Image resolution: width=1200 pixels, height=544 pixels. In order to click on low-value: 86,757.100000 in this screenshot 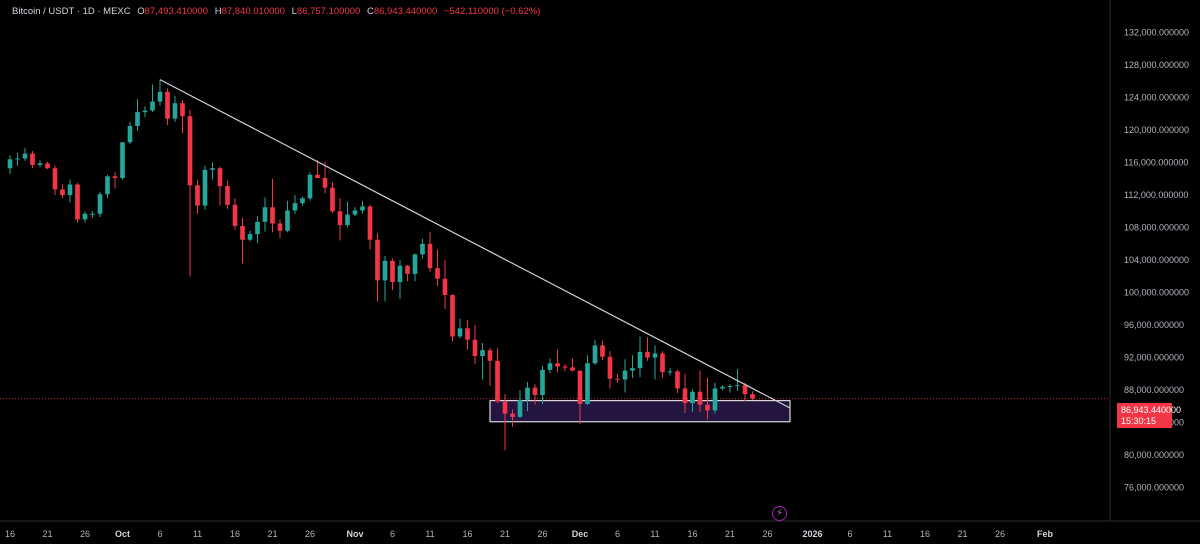, I will do `click(328, 11)`.